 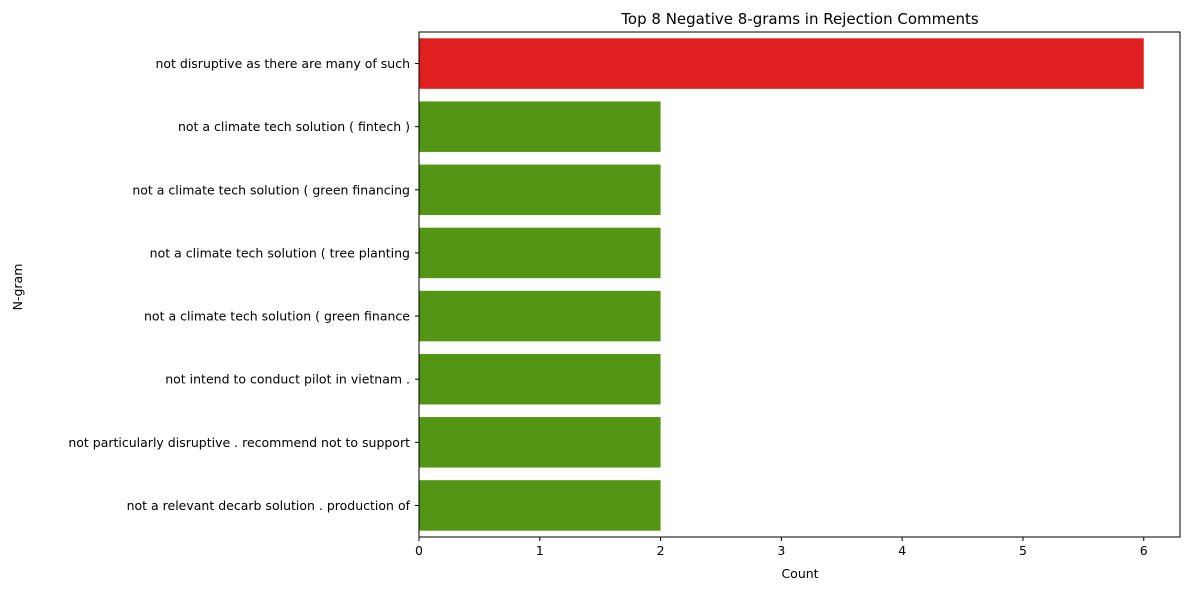 I want to click on x-ticks: 0 1 2 3 4 5 6, so click(x=781, y=547).